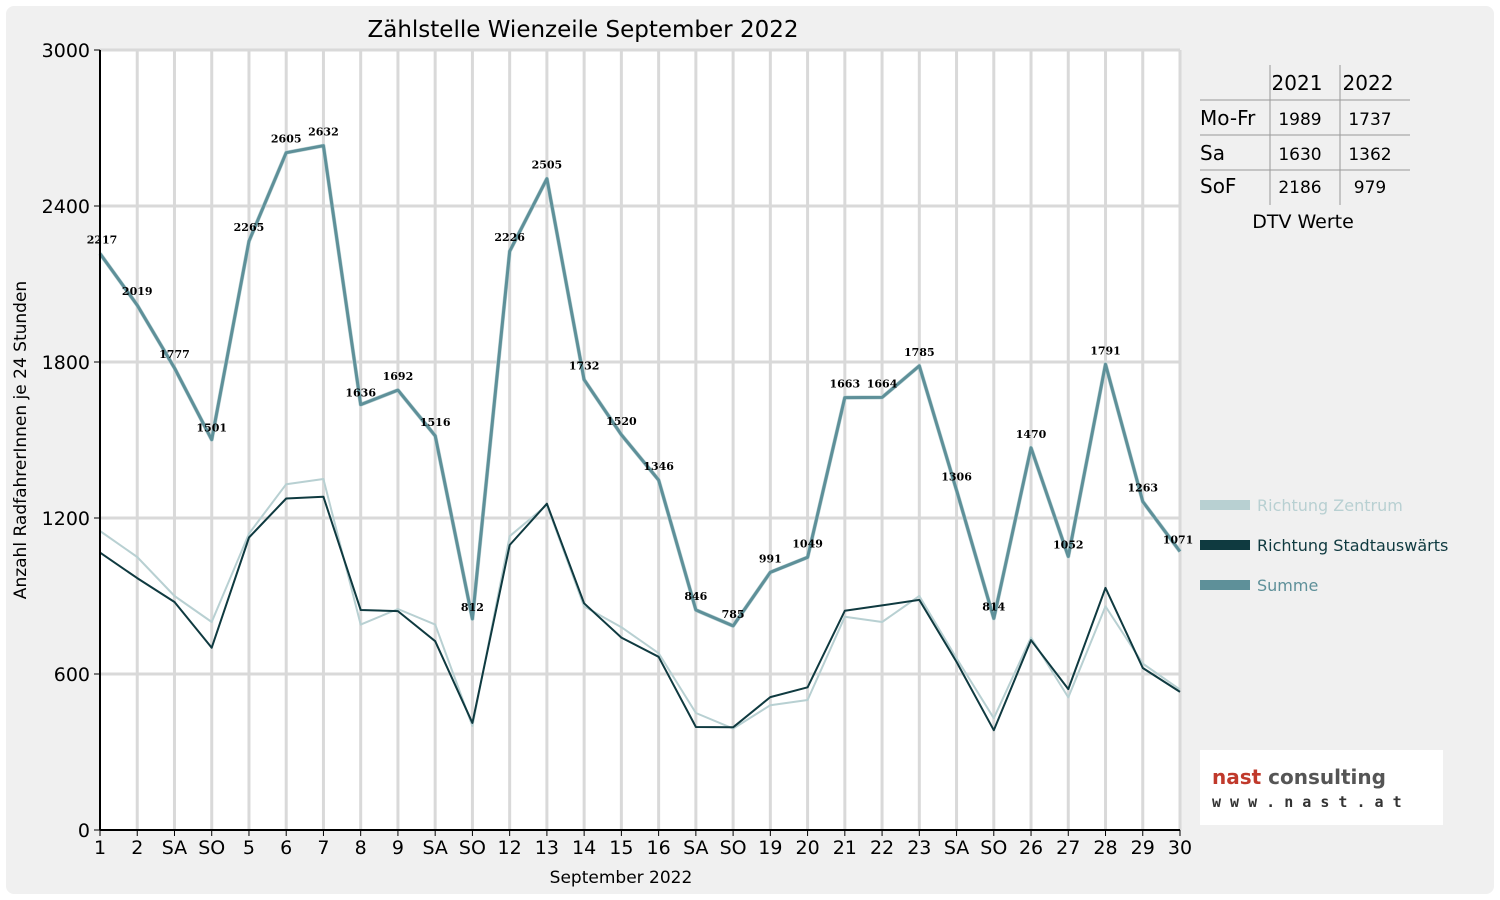  Describe the element at coordinates (882, 848) in the screenshot. I see `x-tick-label: 22` at that location.